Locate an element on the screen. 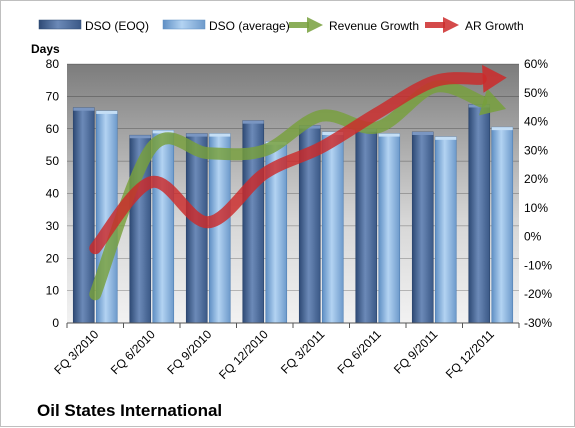 The image size is (575, 428). y-left-tick-label: 20 is located at coordinates (53, 258).